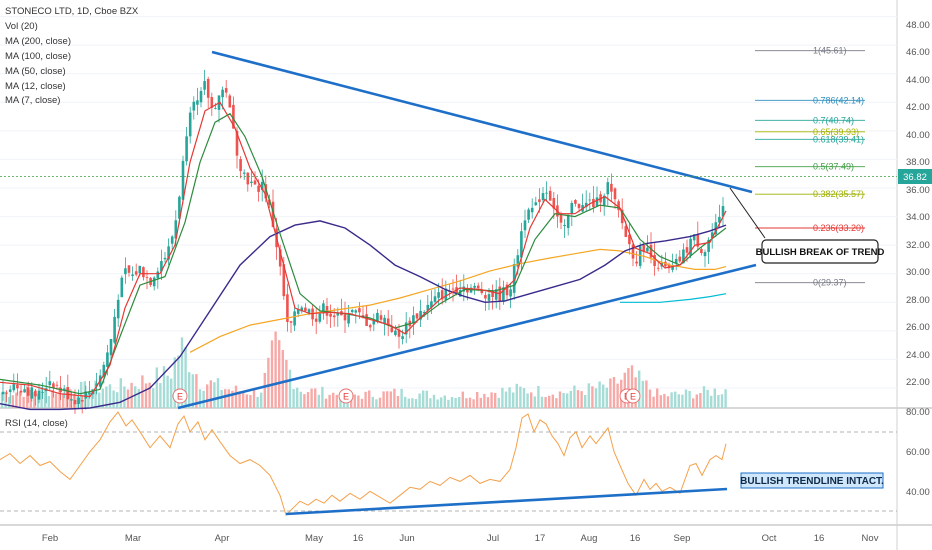  What do you see at coordinates (589, 538) in the screenshot?
I see `time-tick: Aug` at bounding box center [589, 538].